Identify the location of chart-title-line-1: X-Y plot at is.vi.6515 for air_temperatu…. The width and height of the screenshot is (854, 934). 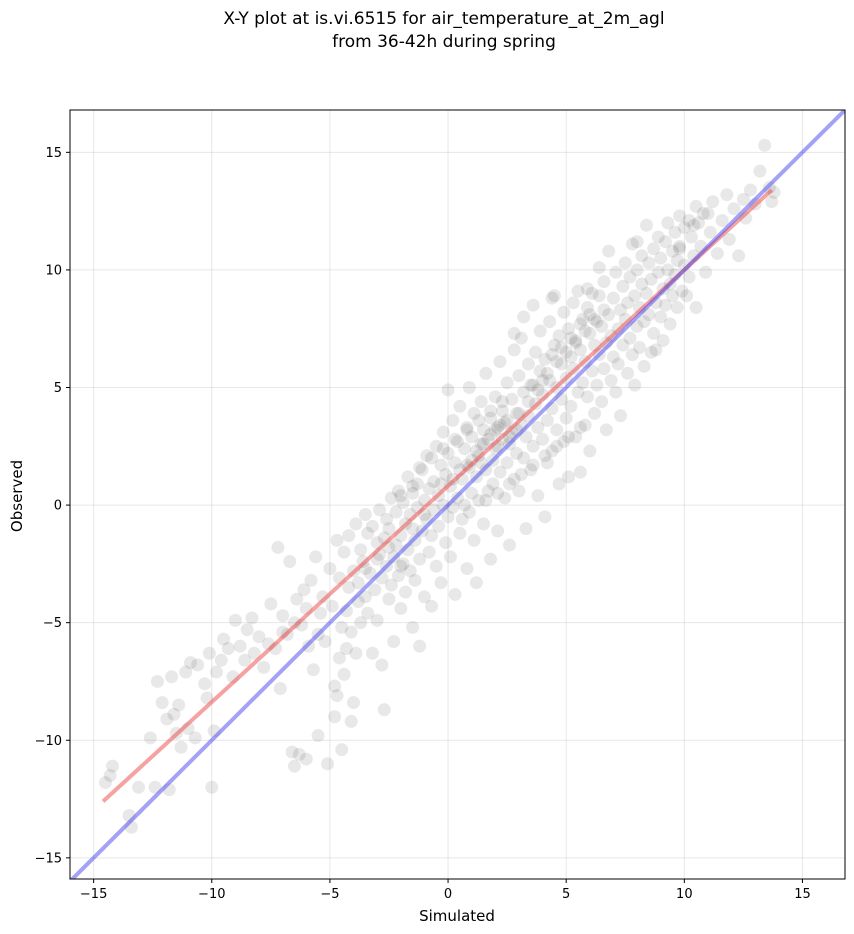
(443, 19).